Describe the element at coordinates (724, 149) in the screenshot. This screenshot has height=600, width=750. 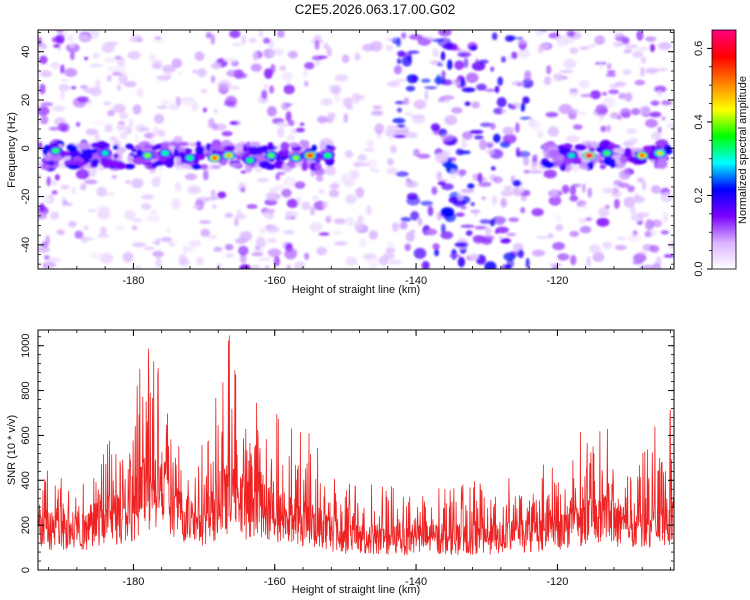
I see `colorbar-bar` at that location.